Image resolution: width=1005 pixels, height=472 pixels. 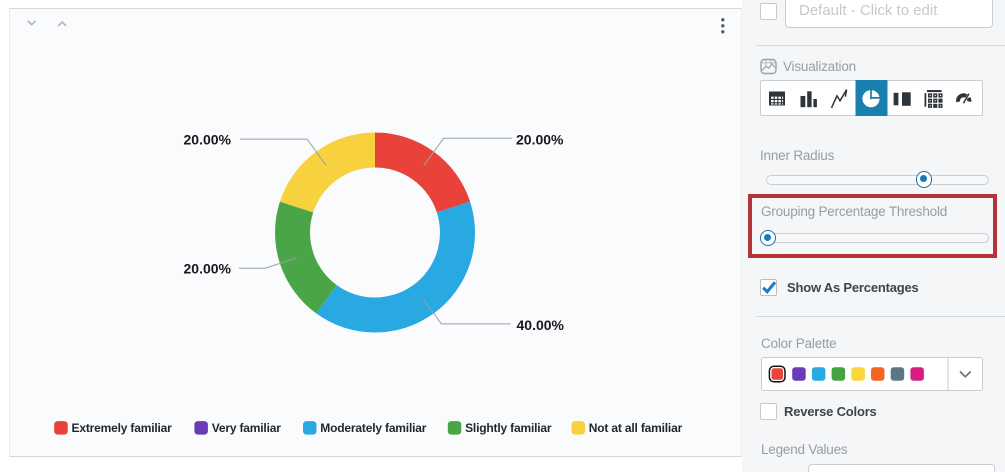 I want to click on svg-text: Very familiar, so click(x=247, y=428).